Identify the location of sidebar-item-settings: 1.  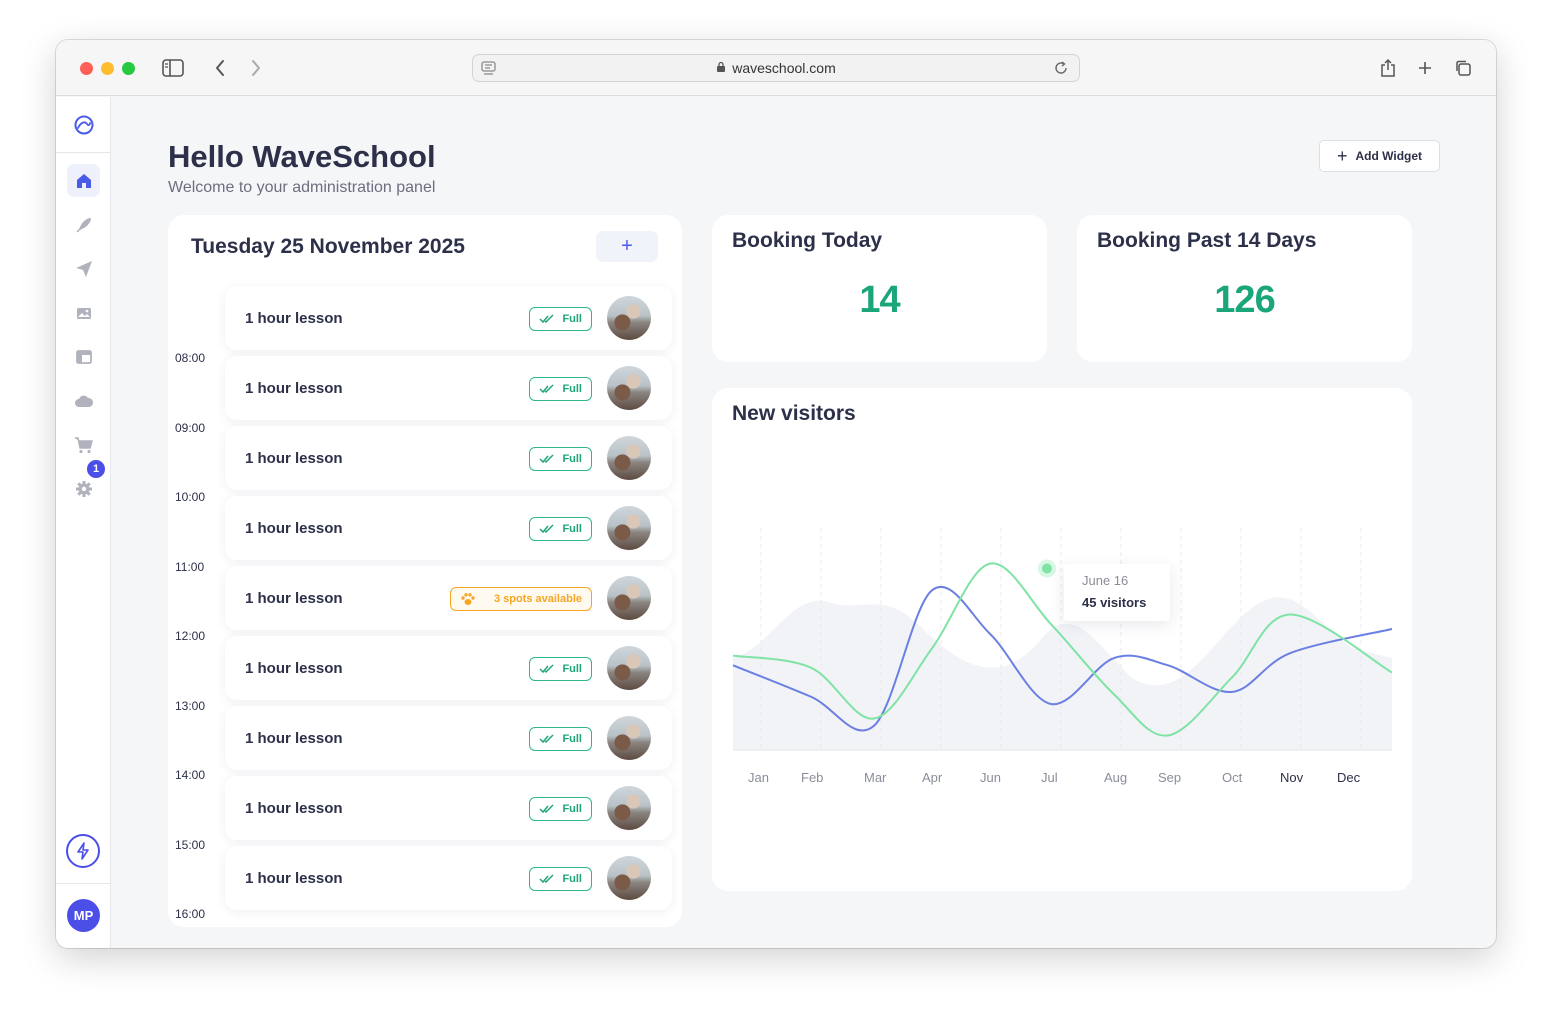
(87, 481).